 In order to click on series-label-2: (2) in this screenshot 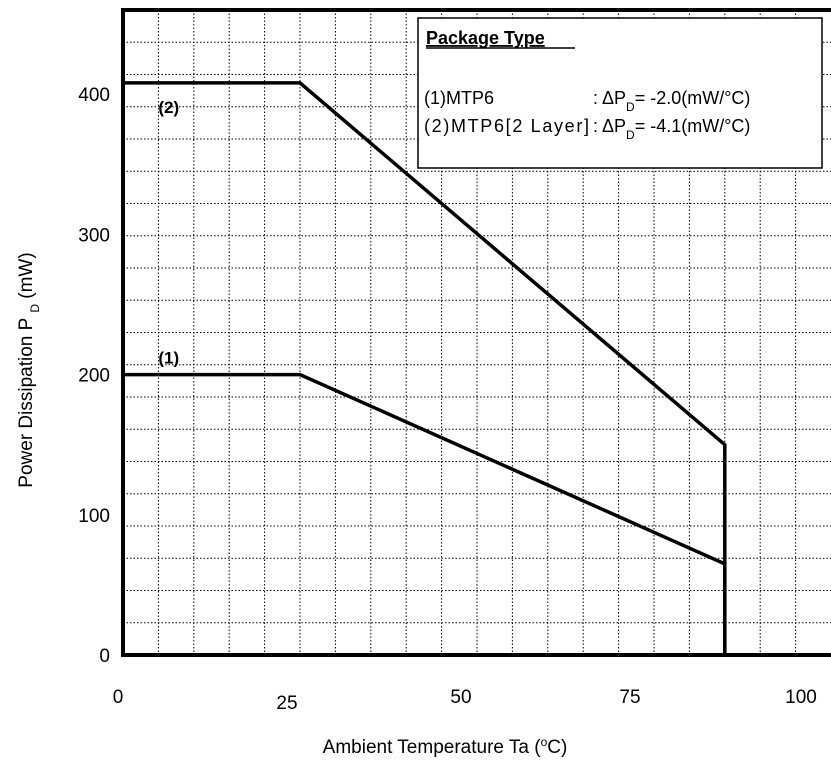, I will do `click(168, 107)`.